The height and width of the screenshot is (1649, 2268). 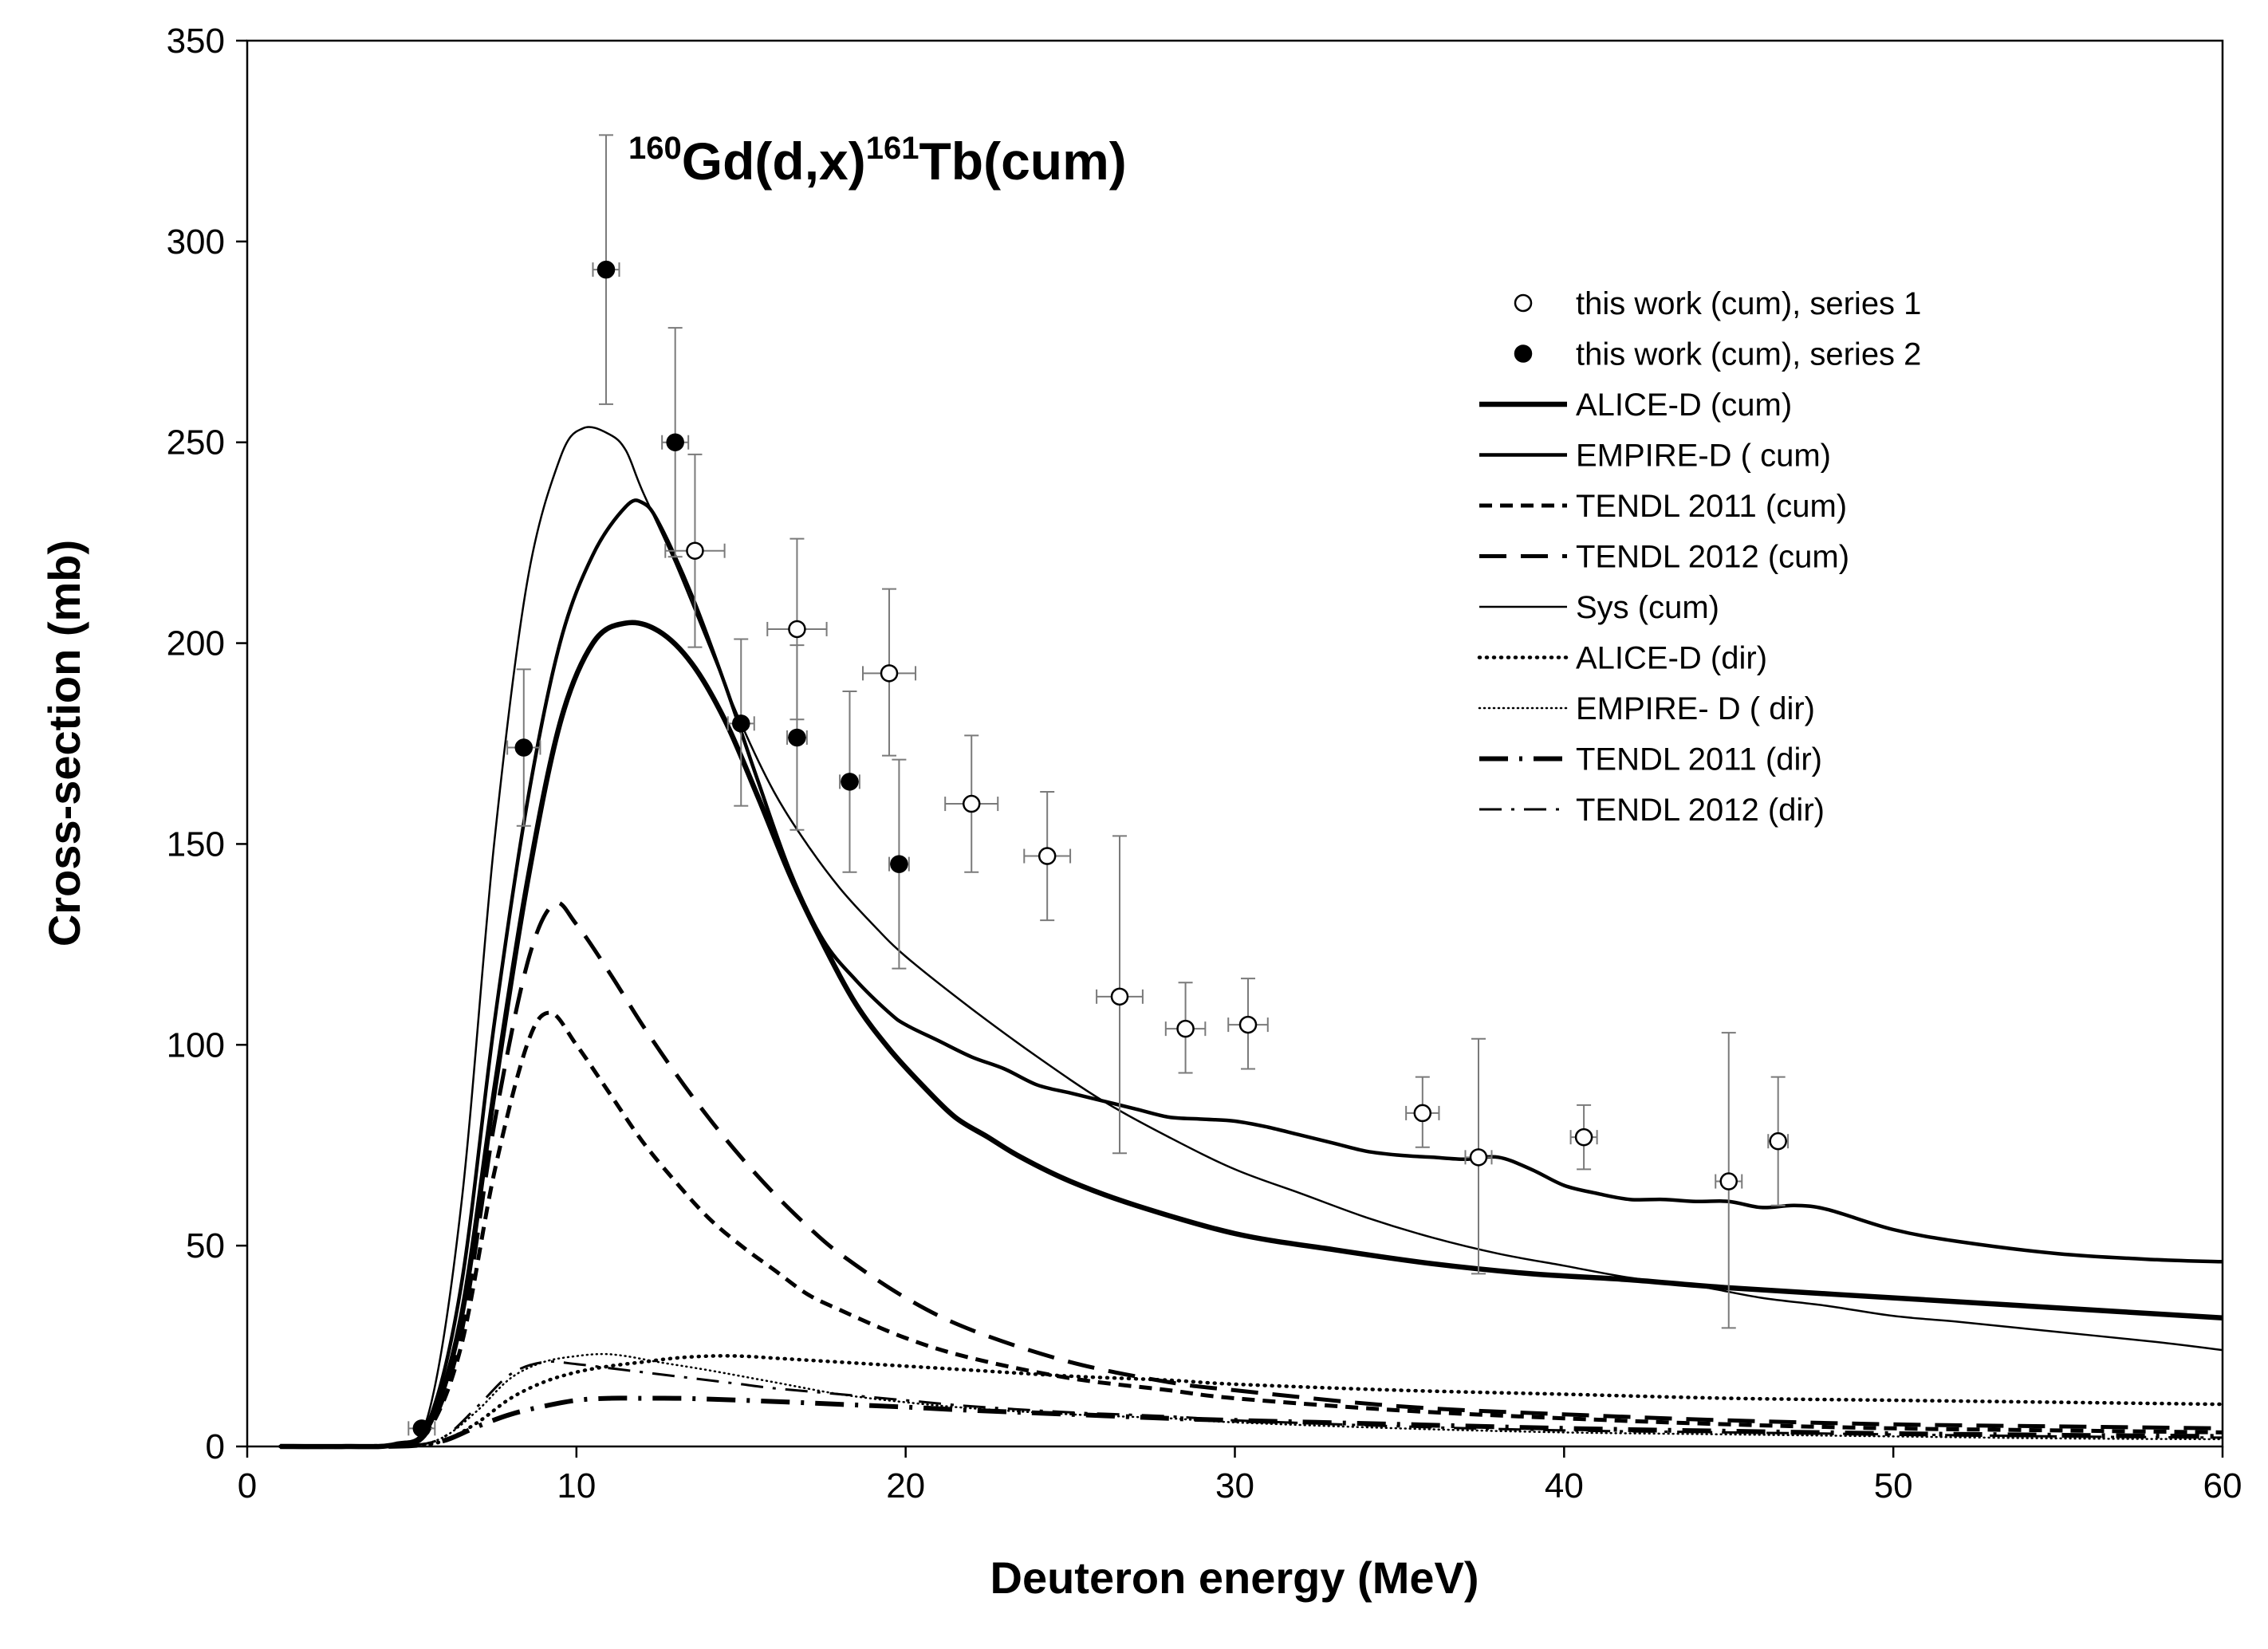 What do you see at coordinates (196, 1045) in the screenshot?
I see `y-tick-label: 100` at bounding box center [196, 1045].